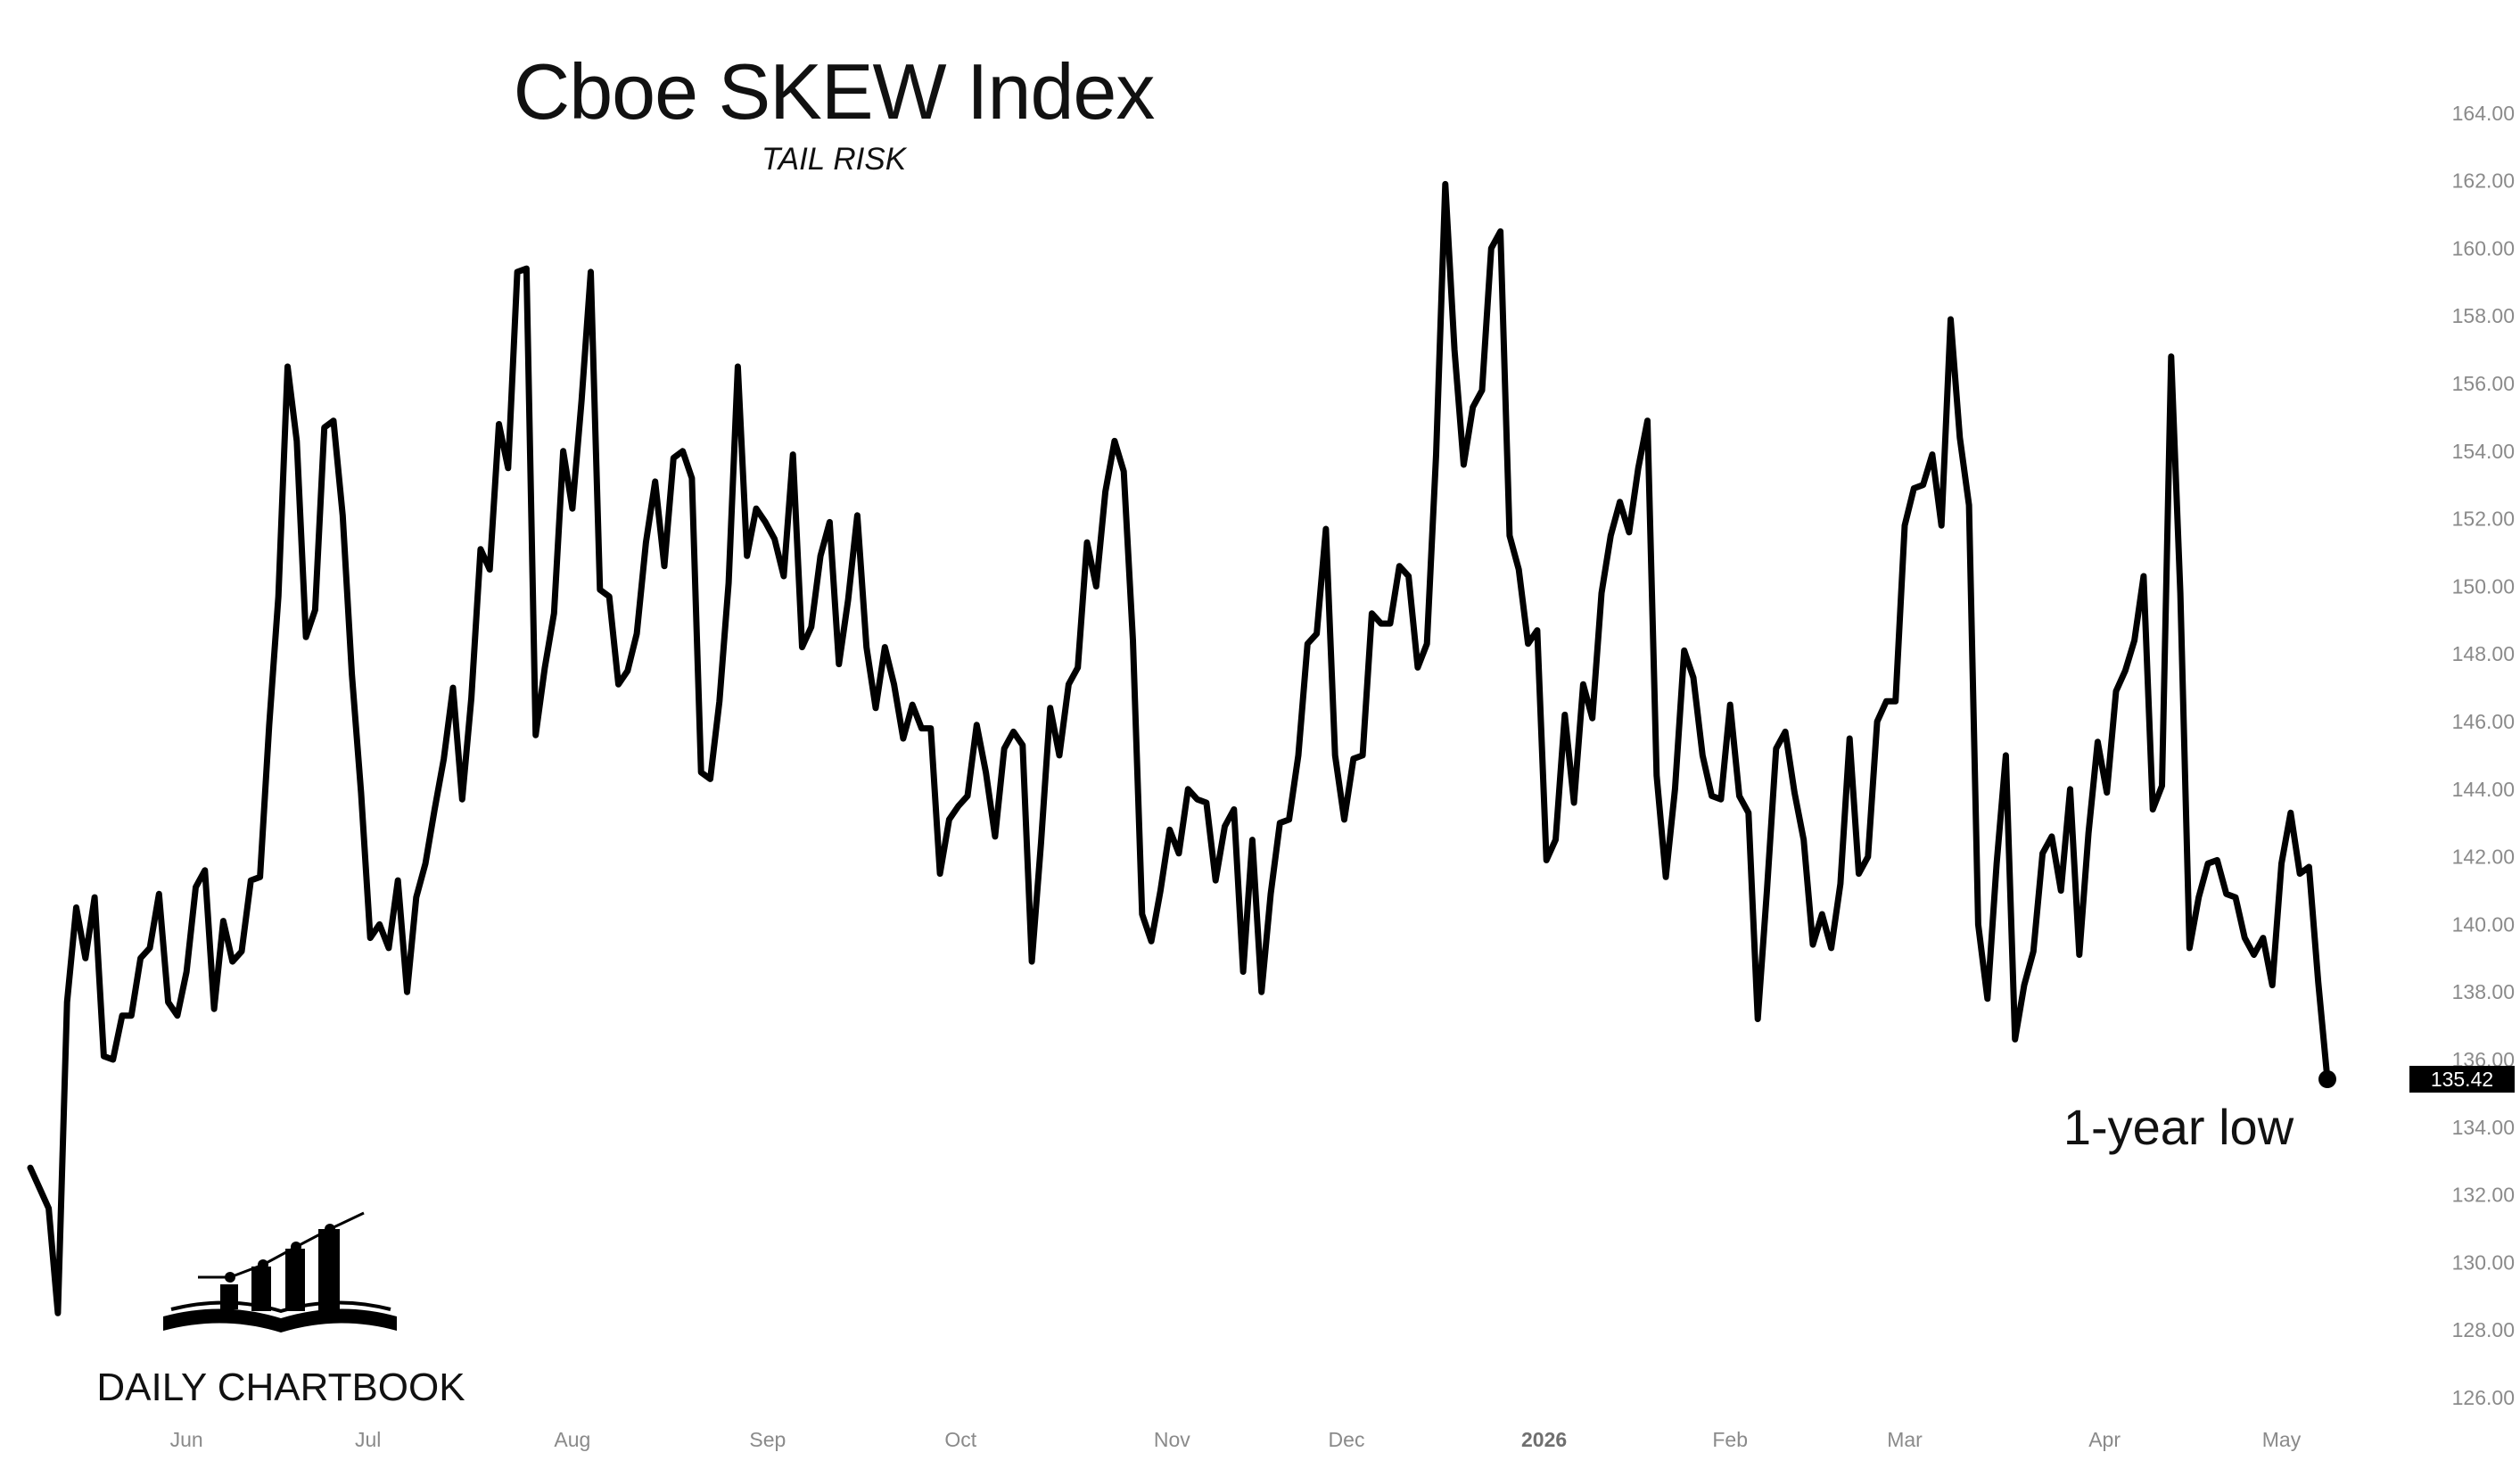 The image size is (2520, 1477). I want to click on x-tick-label: Nov, so click(1172, 1439).